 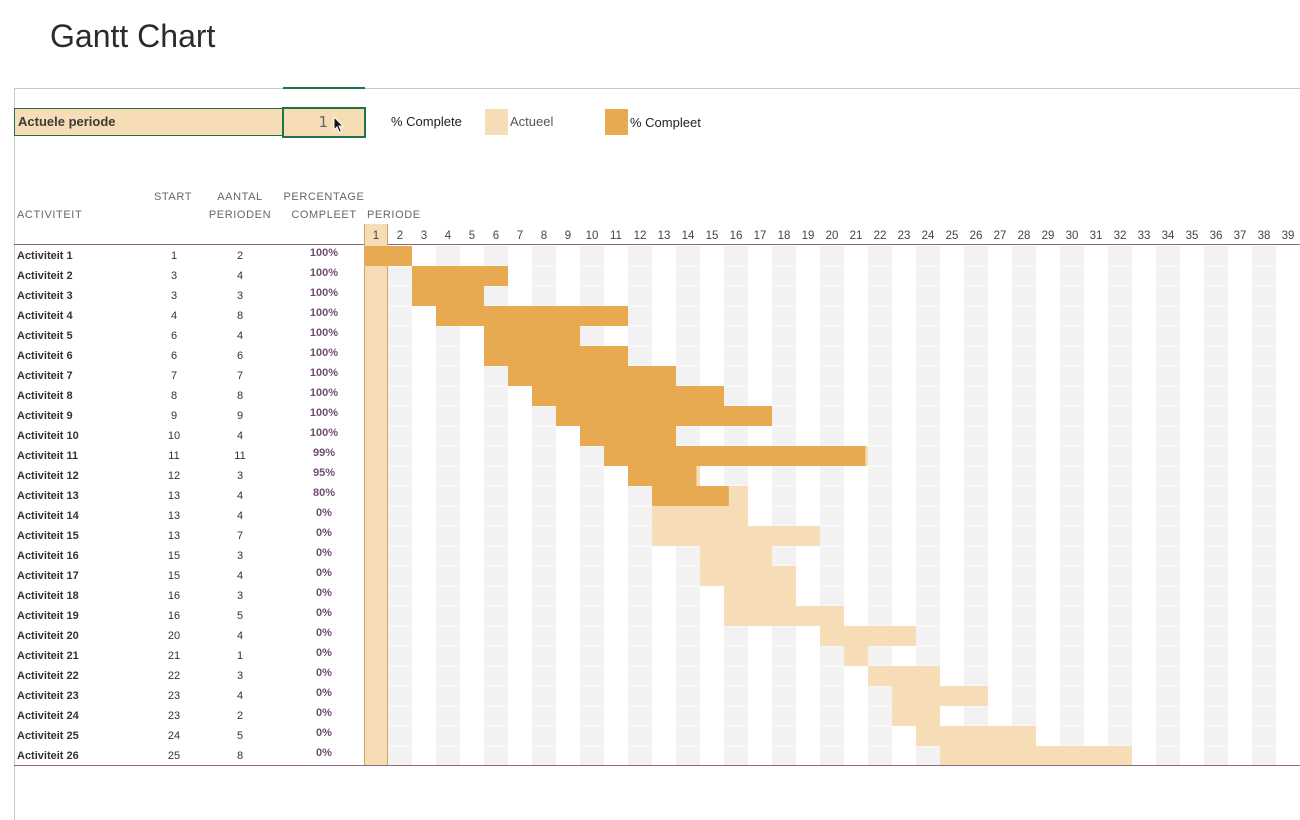 What do you see at coordinates (174, 396) in the screenshot?
I see `activity-start: 8` at bounding box center [174, 396].